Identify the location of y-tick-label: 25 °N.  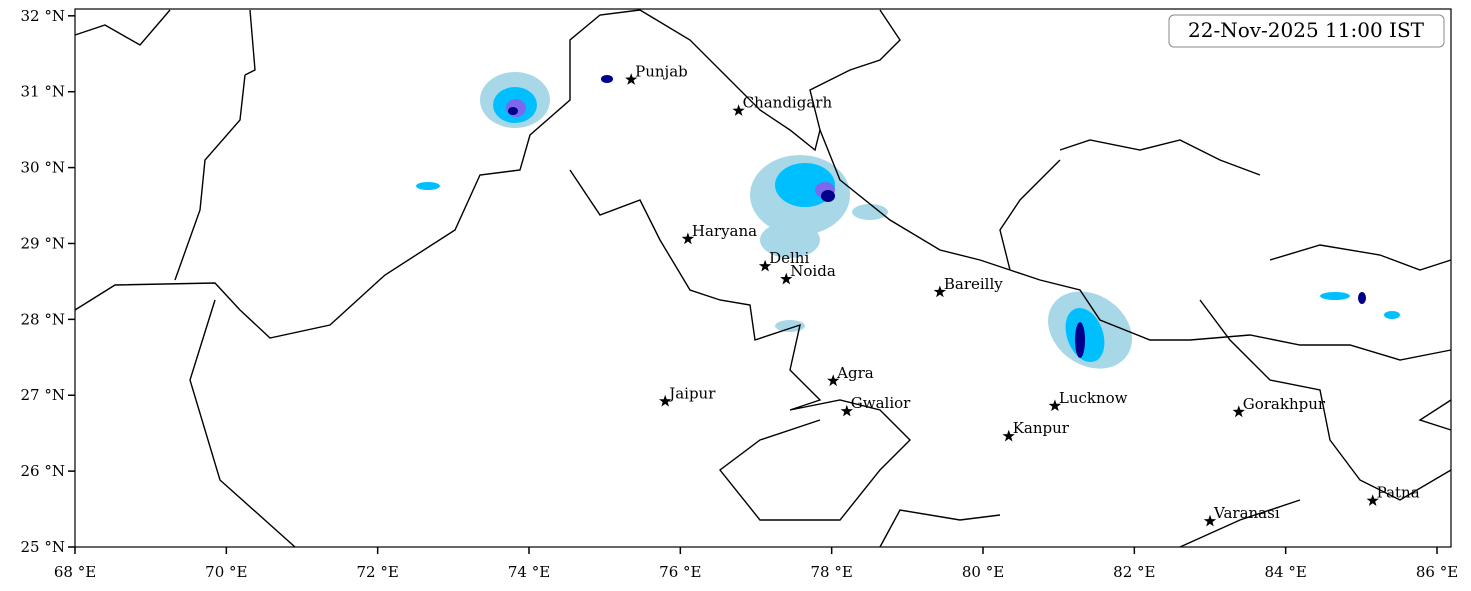
(43, 547).